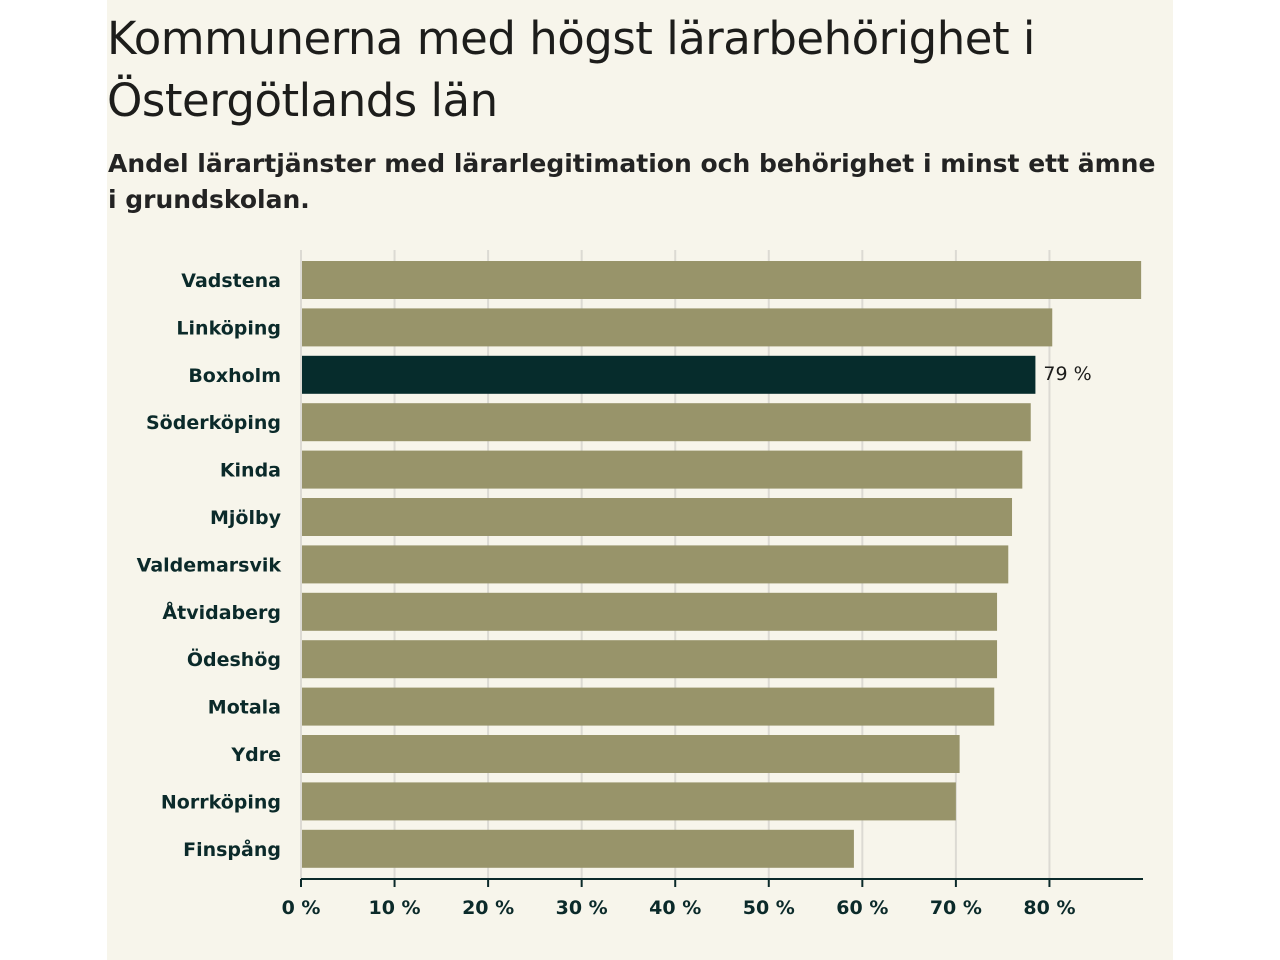  What do you see at coordinates (488, 908) in the screenshot?
I see `x-tick-label: 20 %` at bounding box center [488, 908].